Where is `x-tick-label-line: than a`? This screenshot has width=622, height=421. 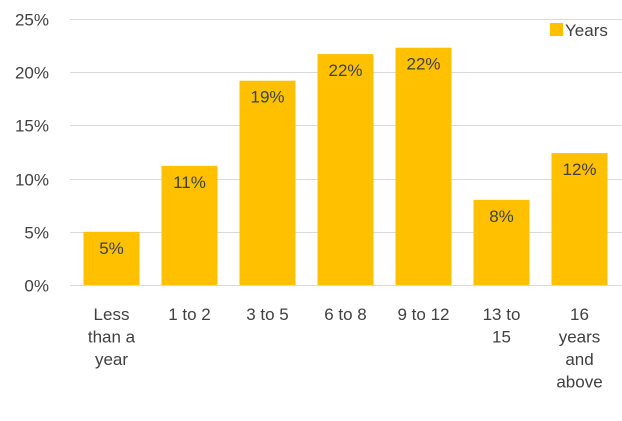
x-tick-label-line: than a is located at coordinates (112, 337).